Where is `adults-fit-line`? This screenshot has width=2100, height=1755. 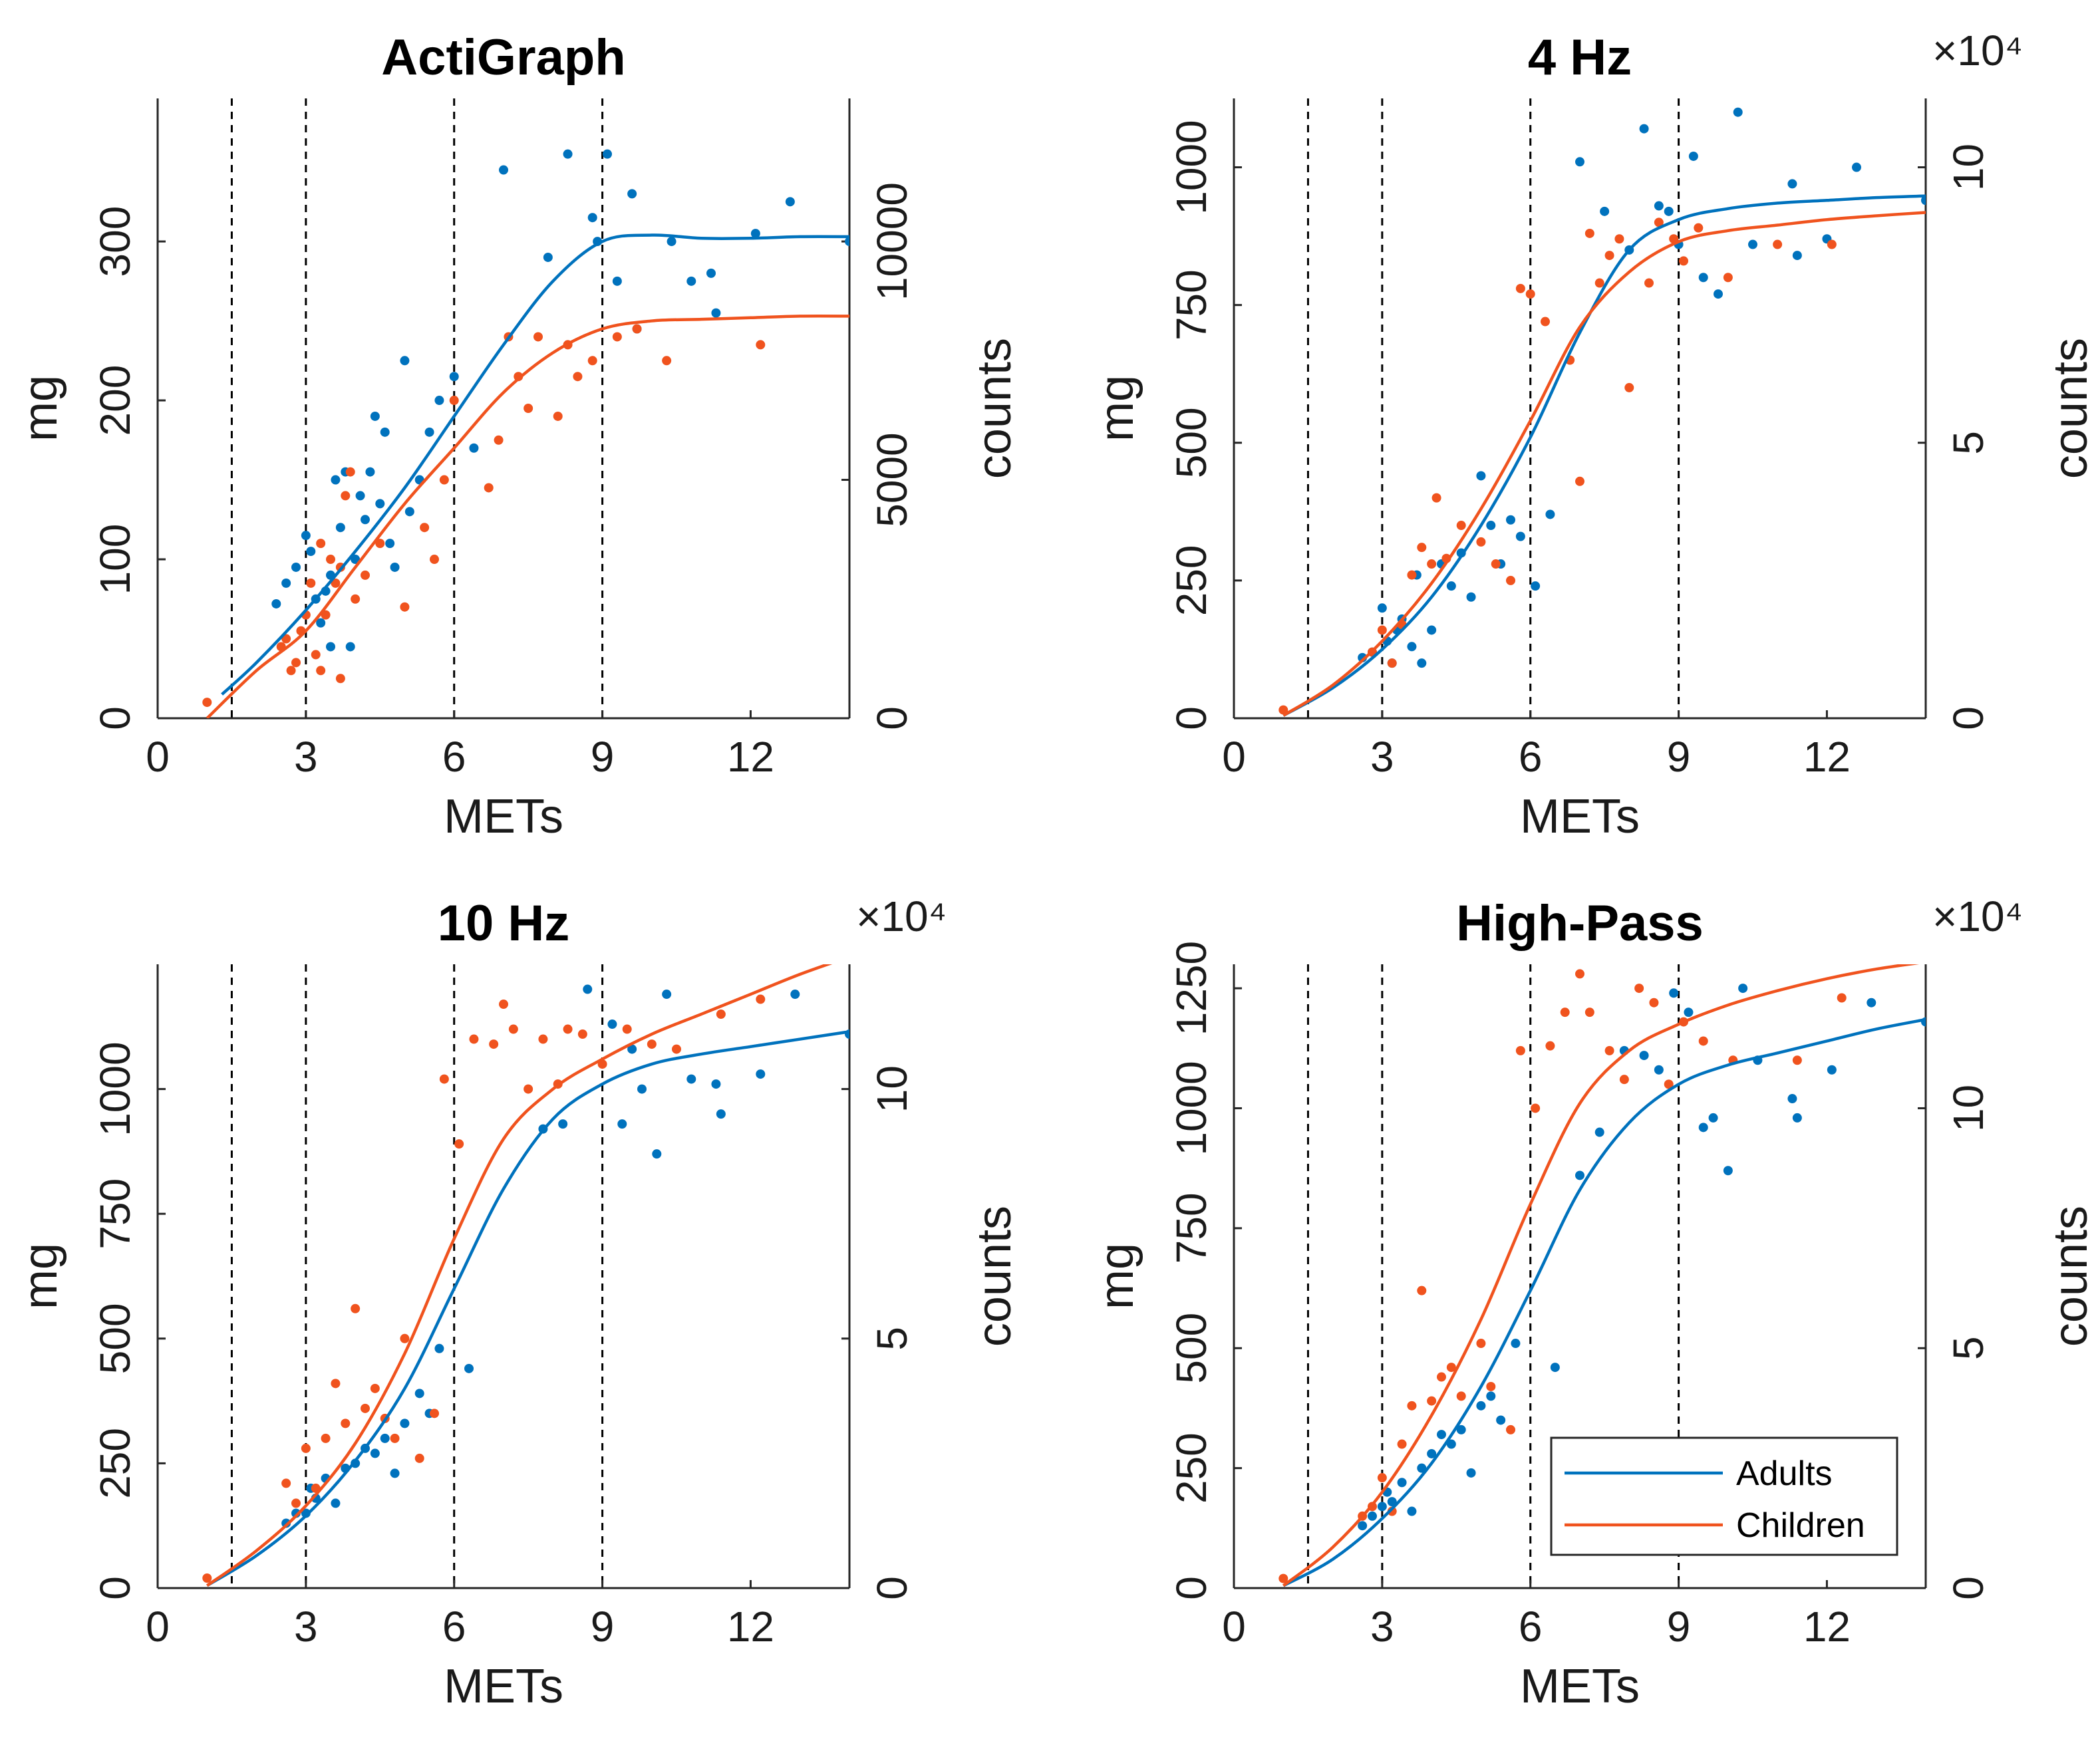
adults-fit-line is located at coordinates (1604, 455).